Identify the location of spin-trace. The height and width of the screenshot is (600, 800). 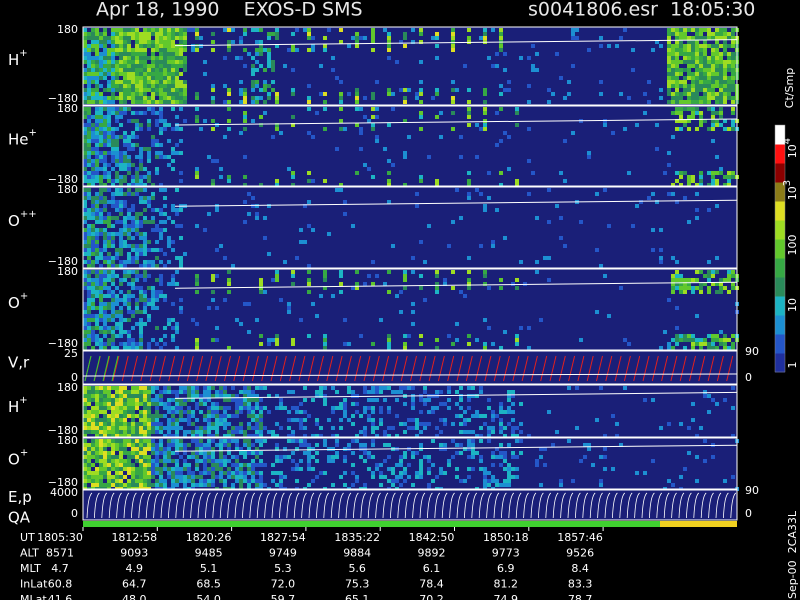
(456, 448).